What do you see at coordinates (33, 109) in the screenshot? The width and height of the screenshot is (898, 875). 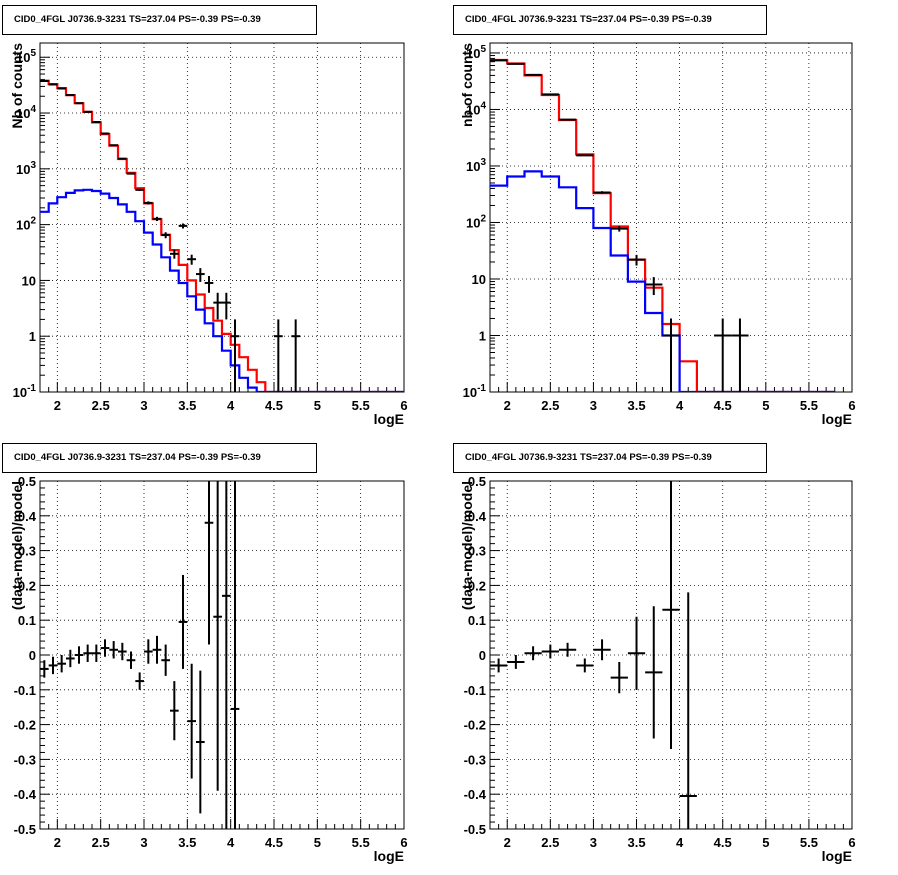 I see `tick-exponent: 4` at bounding box center [33, 109].